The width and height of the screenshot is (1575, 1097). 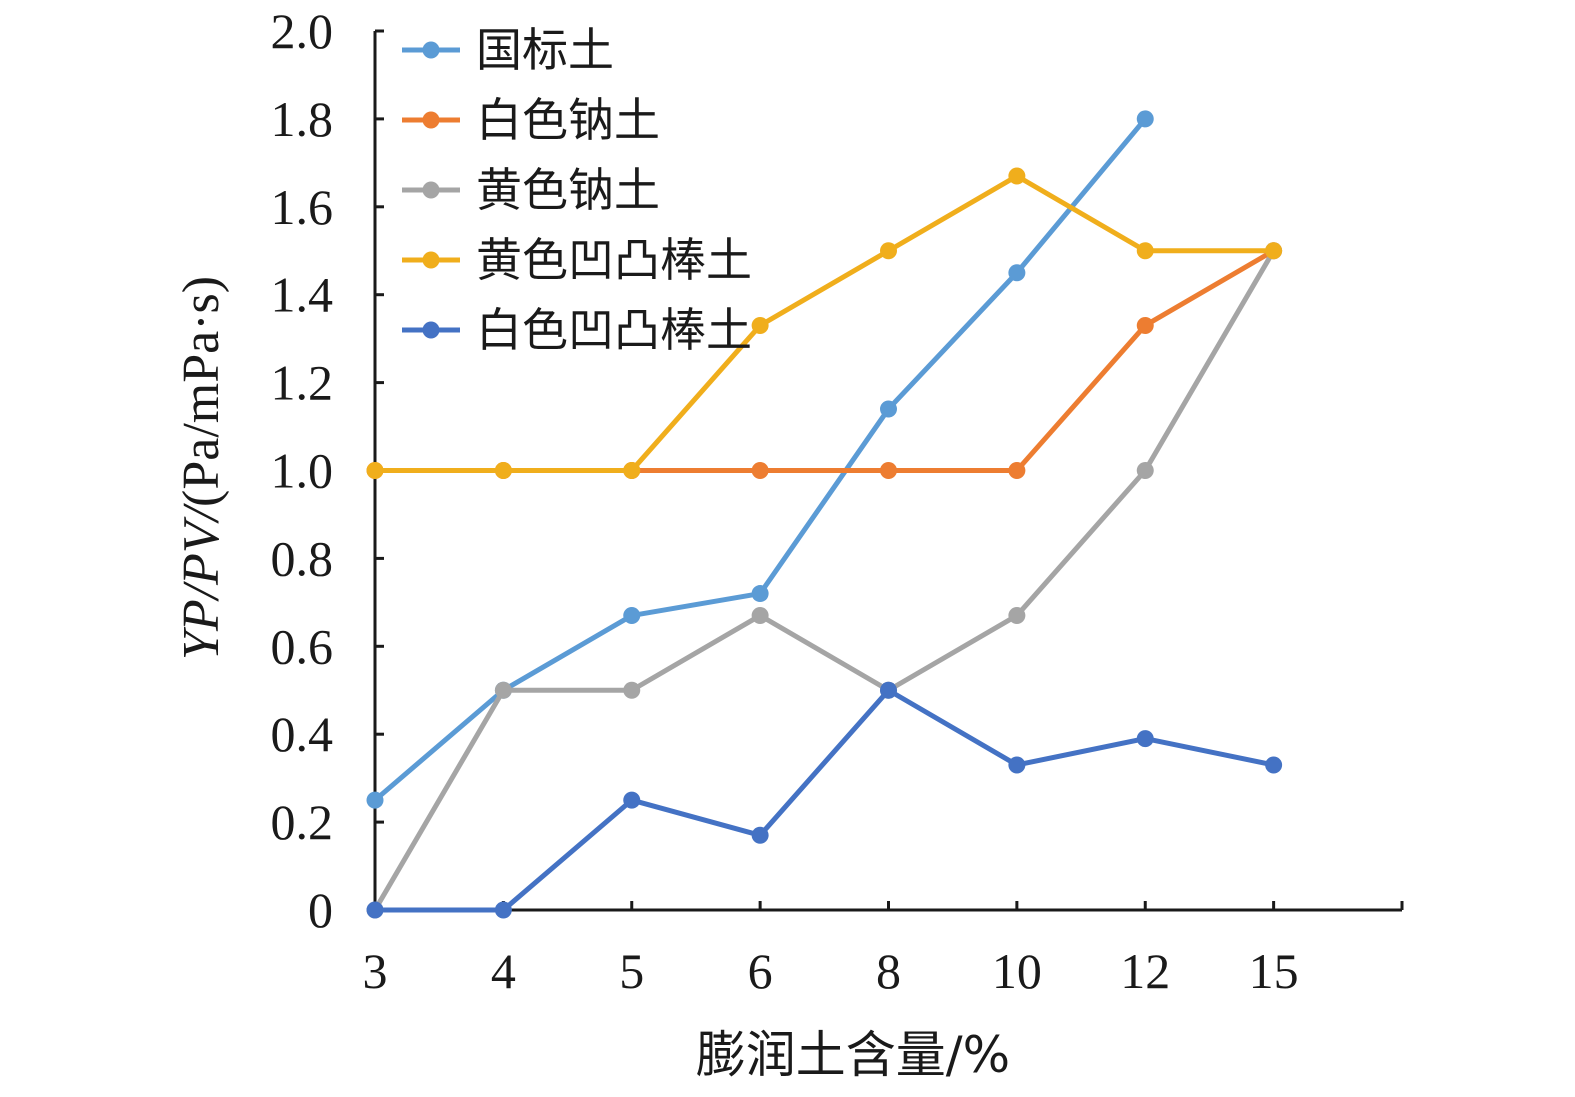 What do you see at coordinates (1017, 971) in the screenshot?
I see `x-tick-label: 10` at bounding box center [1017, 971].